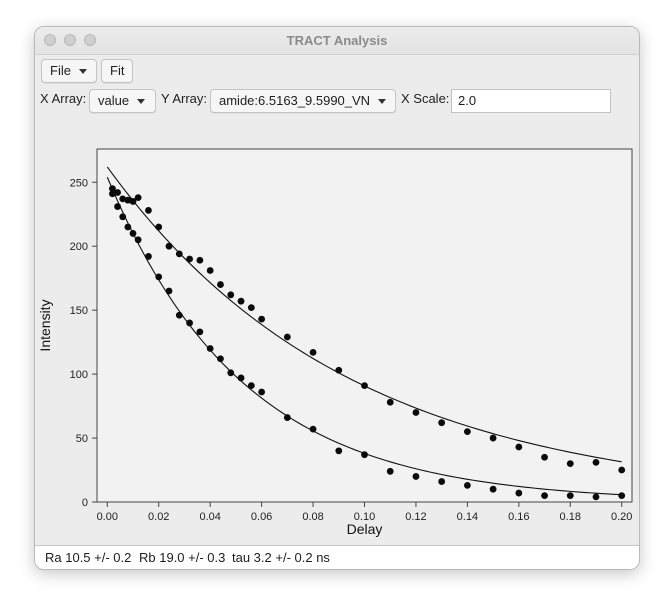  Describe the element at coordinates (570, 517) in the screenshot. I see `x-tick-label: 0.18` at that location.